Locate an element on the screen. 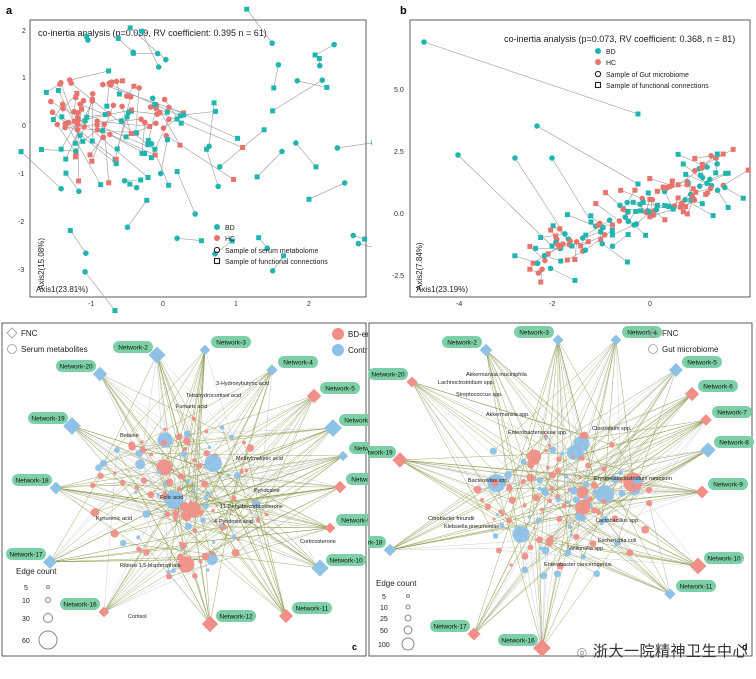 This screenshot has height=679, width=756. b-xtick: 0 is located at coordinates (650, 304).